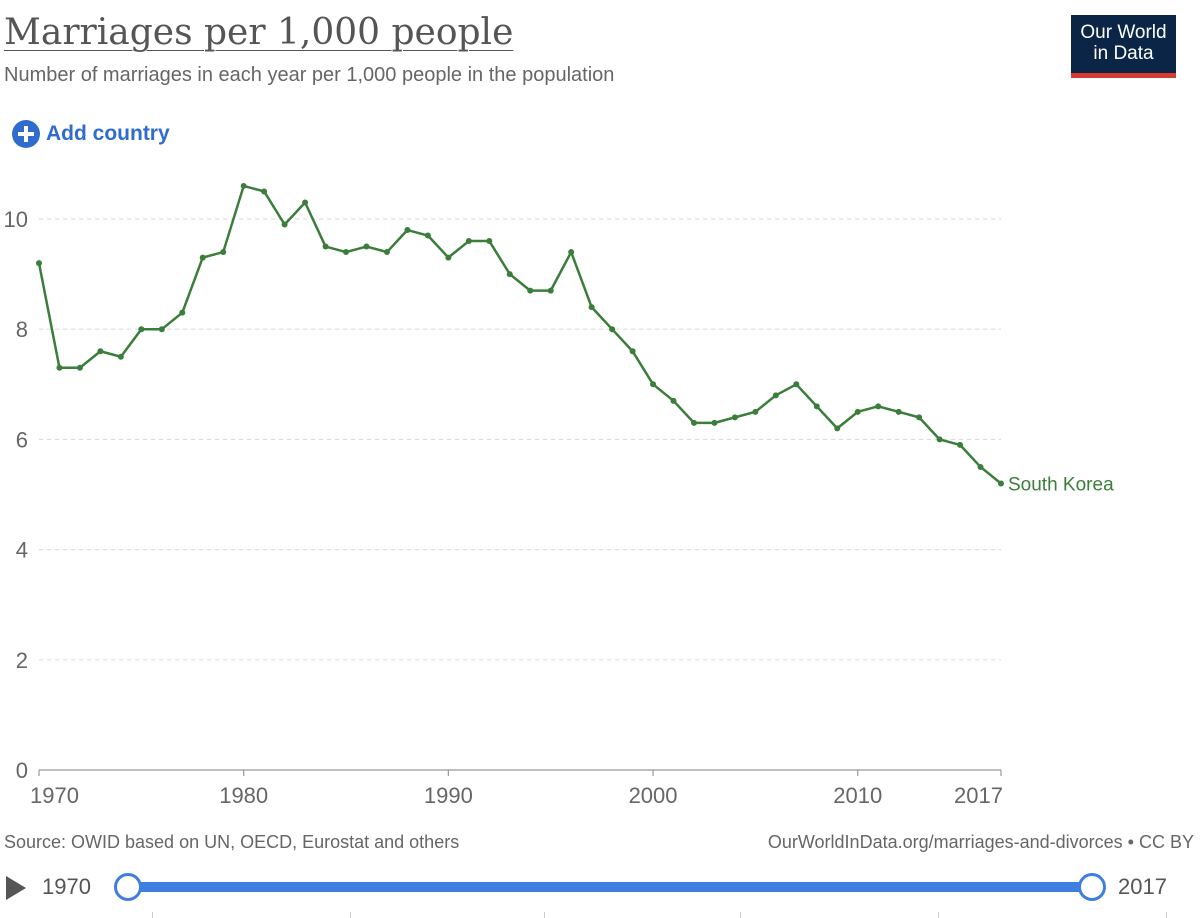  I want to click on play-icon, so click(16, 888).